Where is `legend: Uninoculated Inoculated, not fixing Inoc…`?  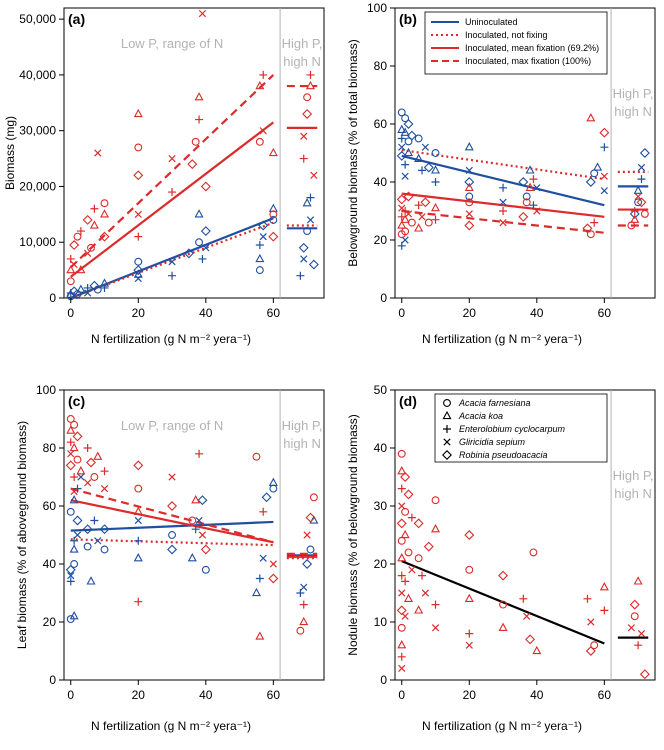 legend: Uninoculated Inoculated, not fixing Inoc… is located at coordinates (516, 43).